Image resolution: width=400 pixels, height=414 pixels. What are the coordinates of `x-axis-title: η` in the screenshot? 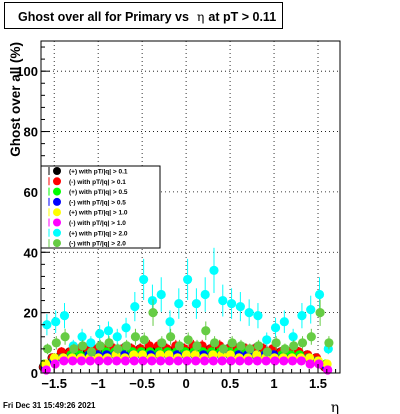 It's located at (335, 407).